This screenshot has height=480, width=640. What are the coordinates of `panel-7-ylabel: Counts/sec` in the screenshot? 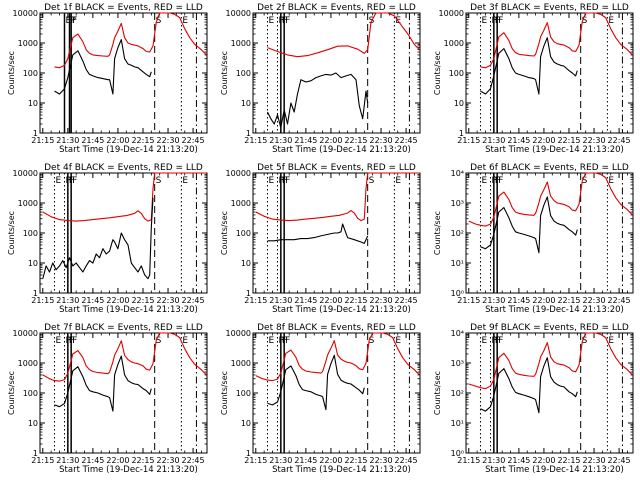 It's located at (11, 393).